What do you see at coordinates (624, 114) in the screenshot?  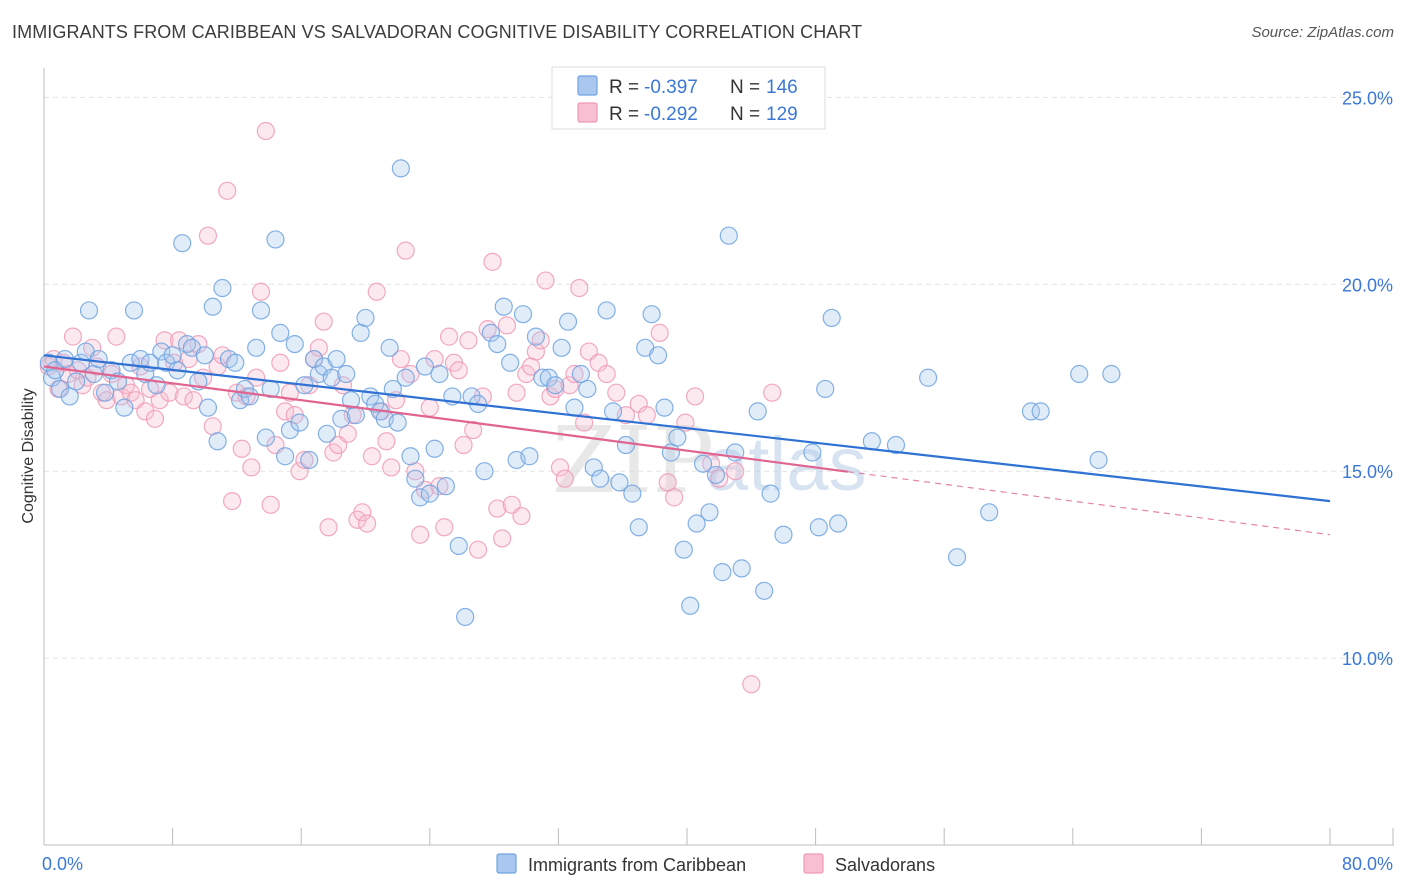 I see `legend-r-label: R =` at bounding box center [624, 114].